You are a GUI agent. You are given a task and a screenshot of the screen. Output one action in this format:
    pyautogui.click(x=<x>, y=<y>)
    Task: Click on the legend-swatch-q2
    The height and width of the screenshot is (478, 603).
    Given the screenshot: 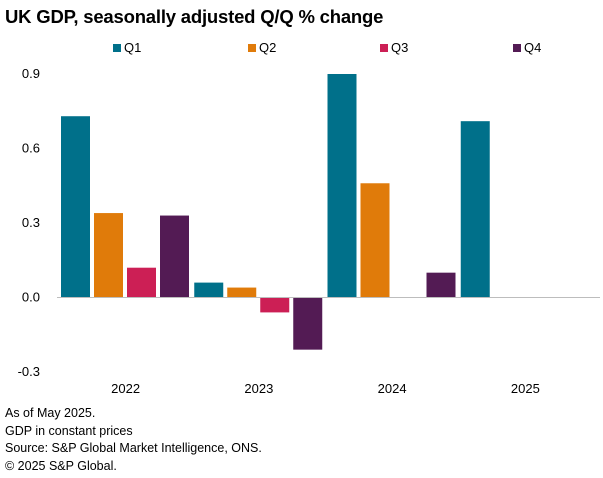 What is the action you would take?
    pyautogui.click(x=252, y=48)
    